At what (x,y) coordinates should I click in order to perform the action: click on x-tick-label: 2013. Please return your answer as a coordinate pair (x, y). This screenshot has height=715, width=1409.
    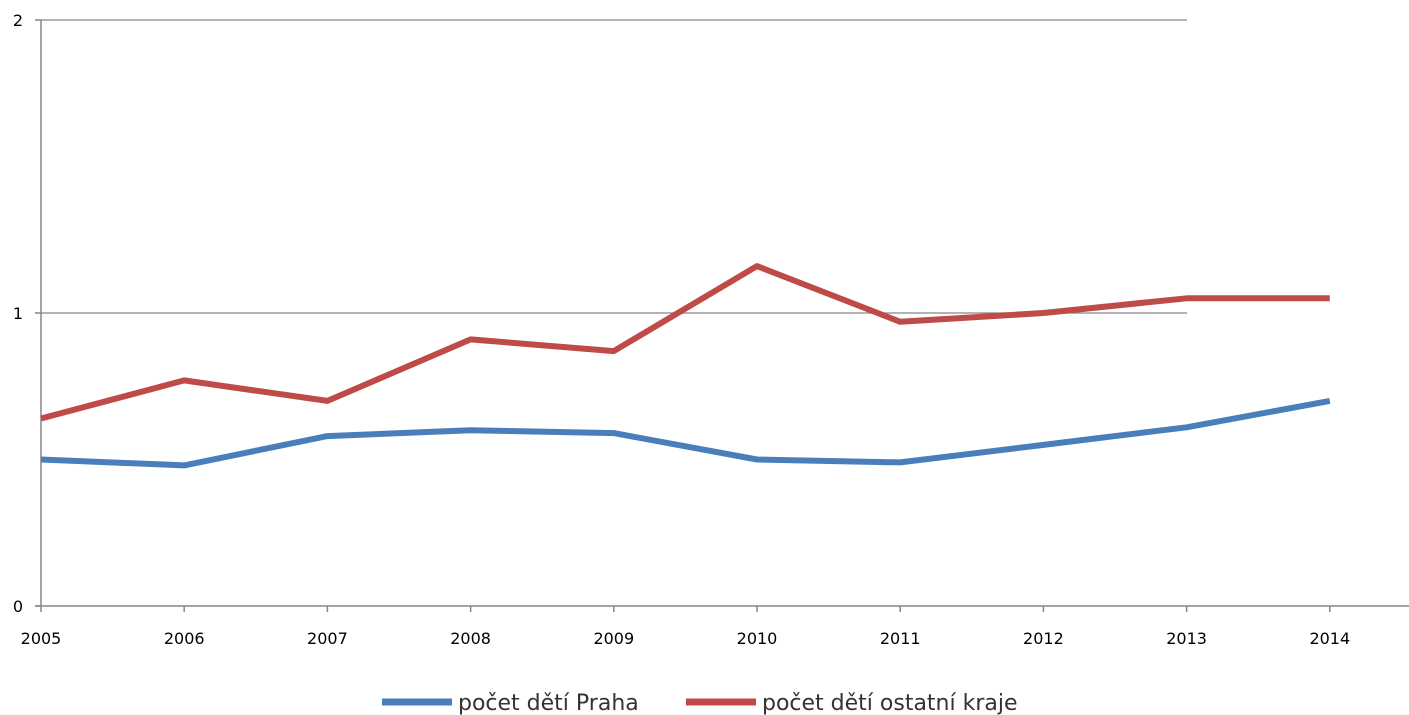
    Looking at the image, I should click on (1186, 638).